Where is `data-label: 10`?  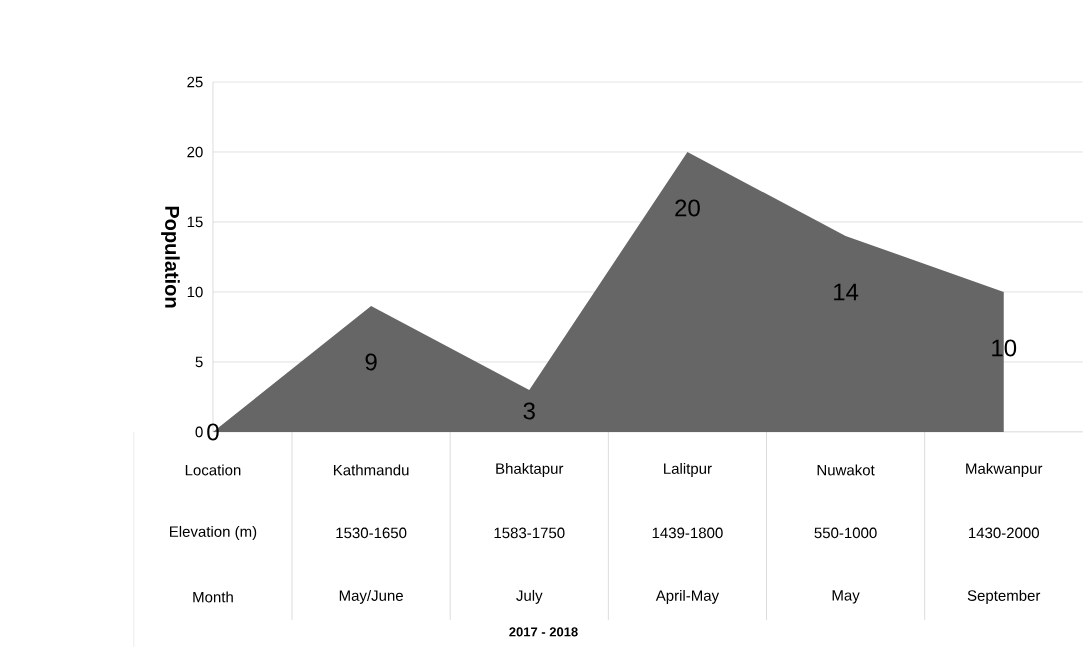 data-label: 10 is located at coordinates (1004, 348).